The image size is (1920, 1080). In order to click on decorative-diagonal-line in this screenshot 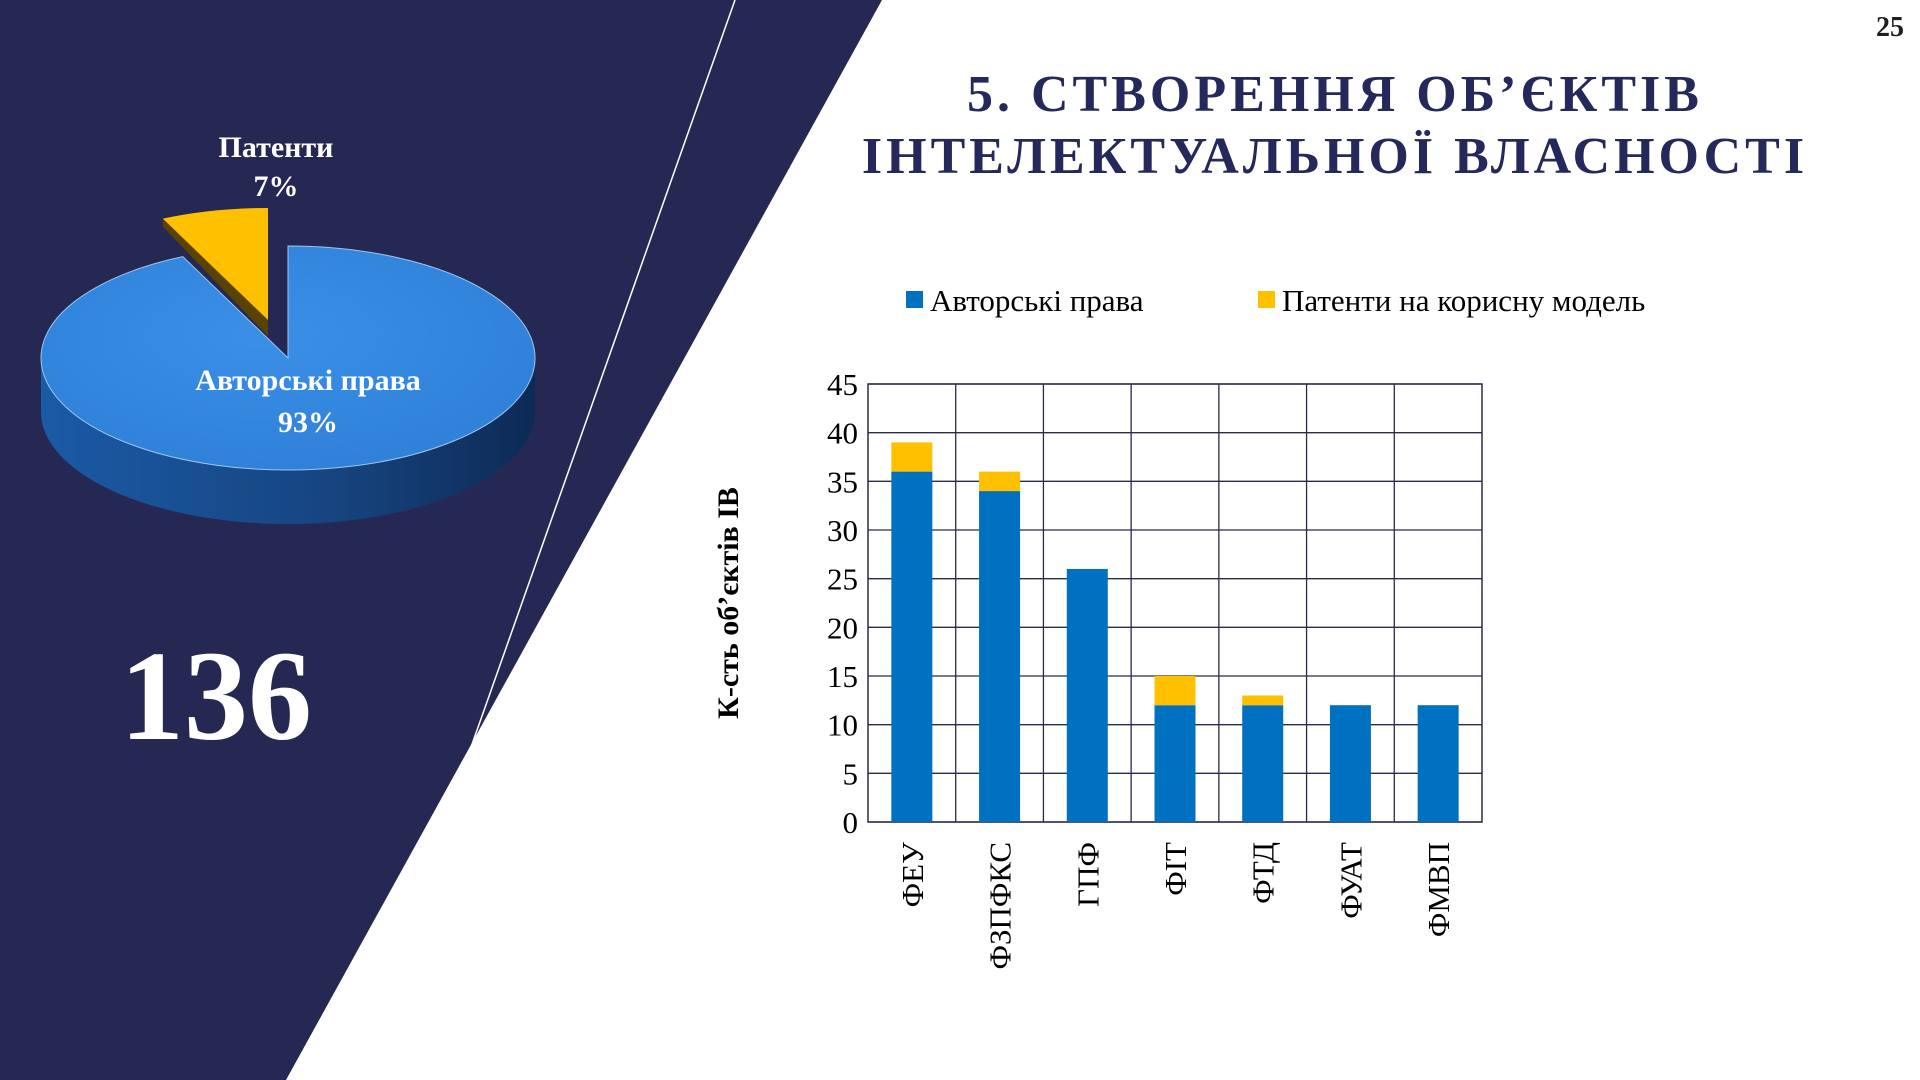, I will do `click(602, 375)`.